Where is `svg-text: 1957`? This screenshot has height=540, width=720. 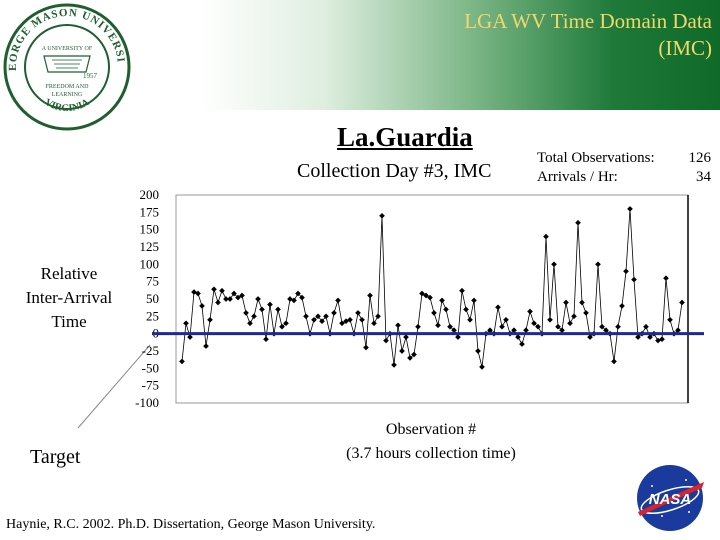
svg-text: 1957 is located at coordinates (90, 76).